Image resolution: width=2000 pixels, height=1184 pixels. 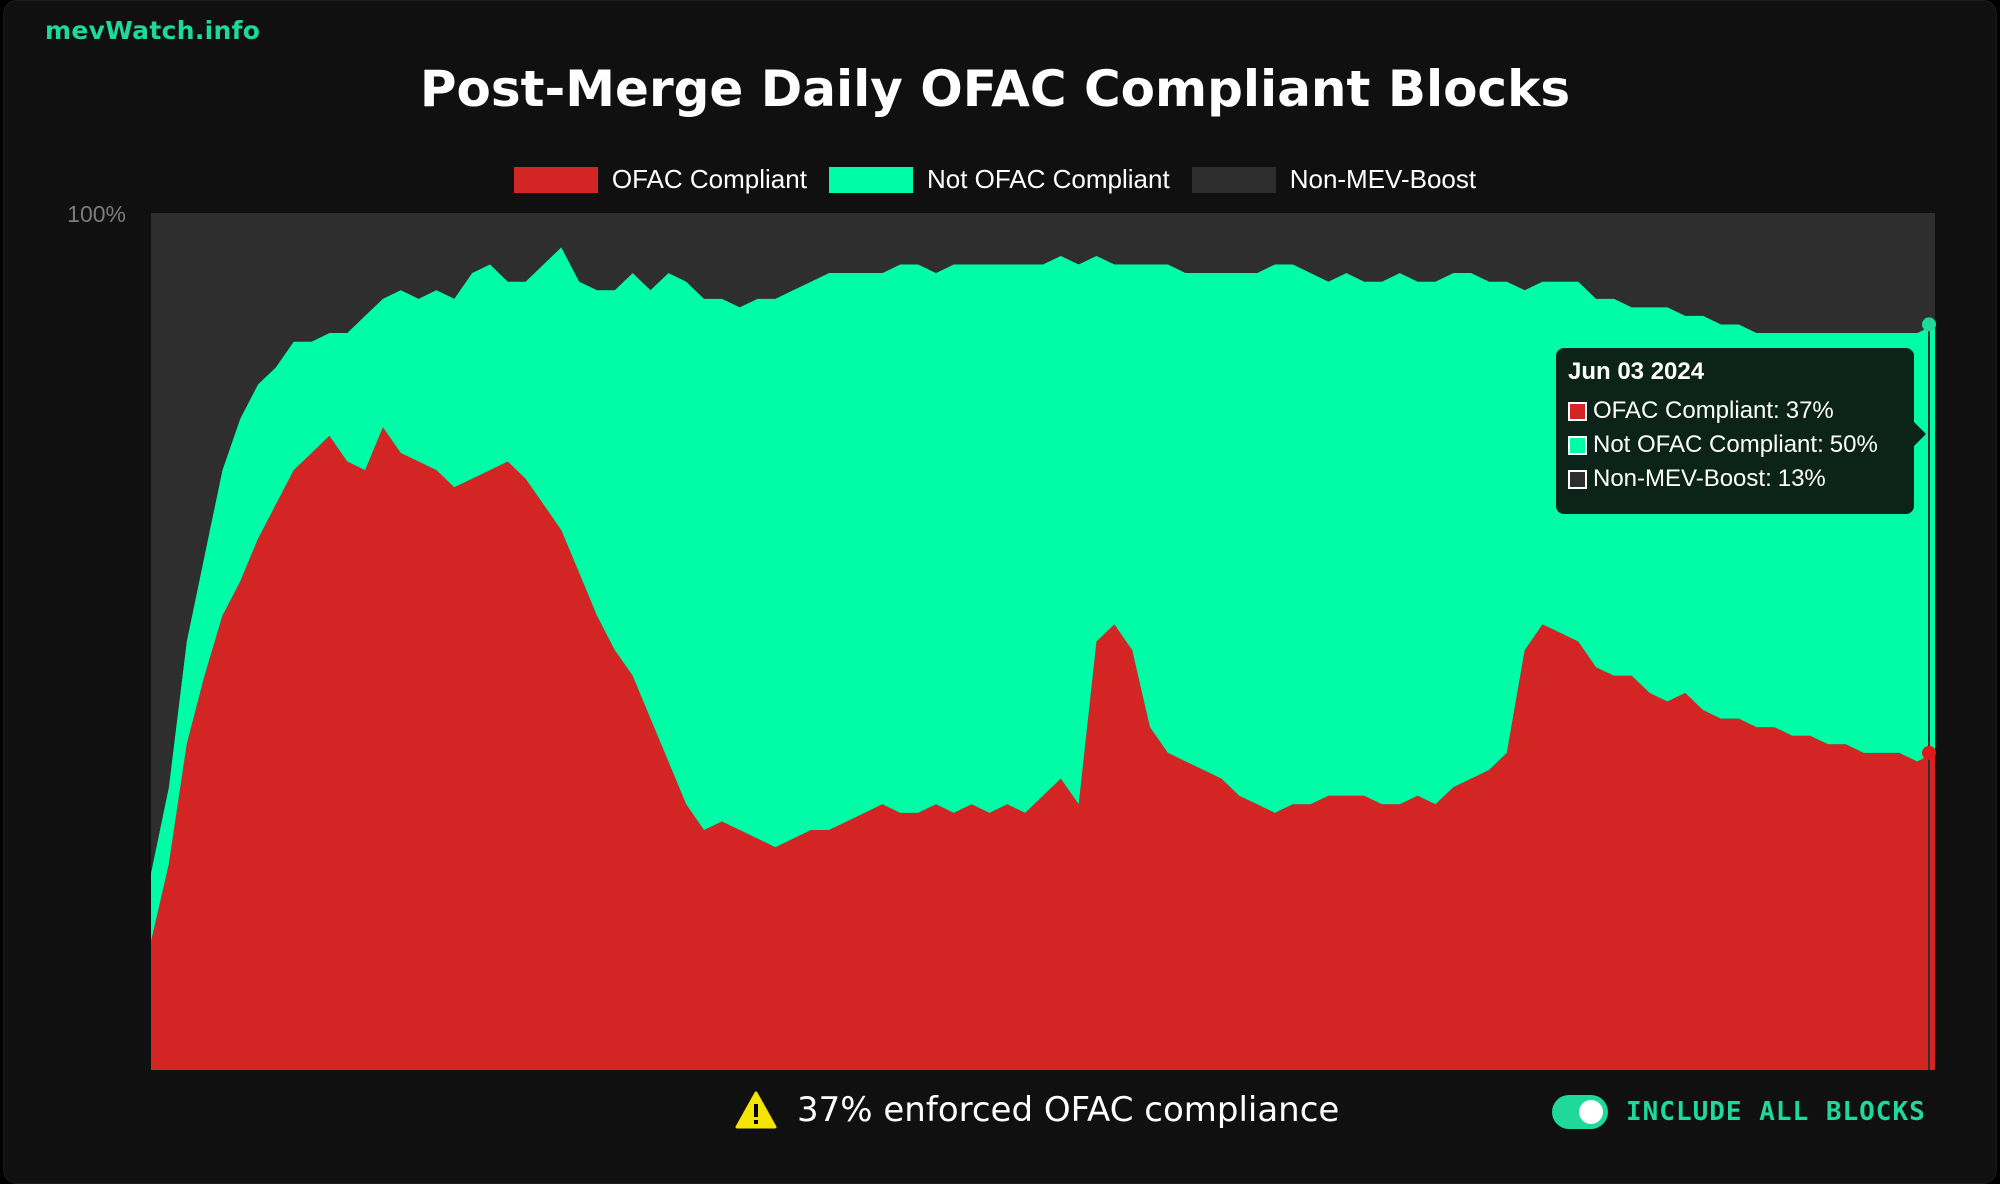 I want to click on toggle-knob, so click(x=1591, y=1112).